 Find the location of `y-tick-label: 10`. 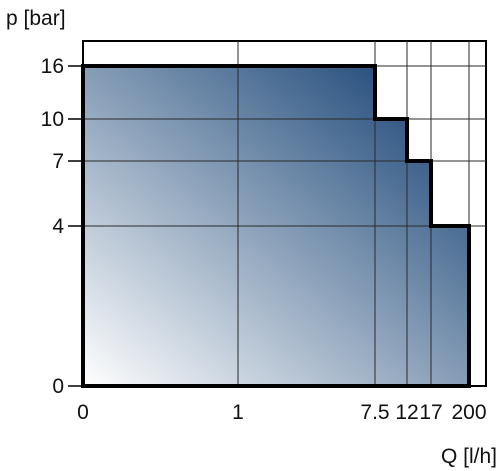

y-tick-label: 10 is located at coordinates (52, 119).